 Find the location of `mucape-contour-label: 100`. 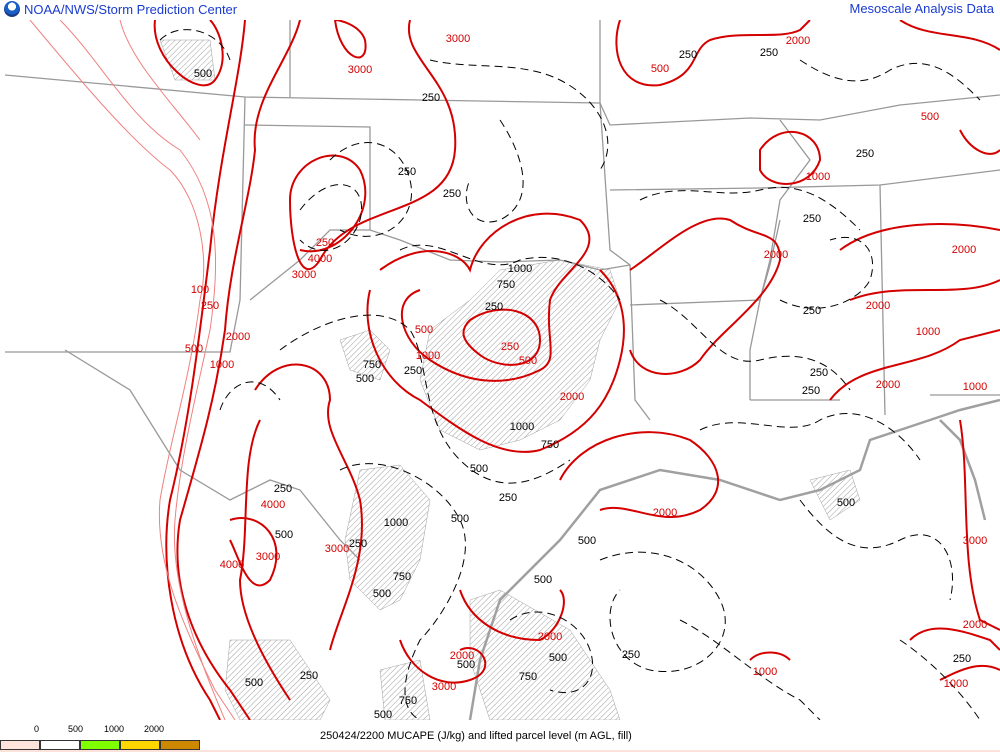

mucape-contour-label: 100 is located at coordinates (200, 290).